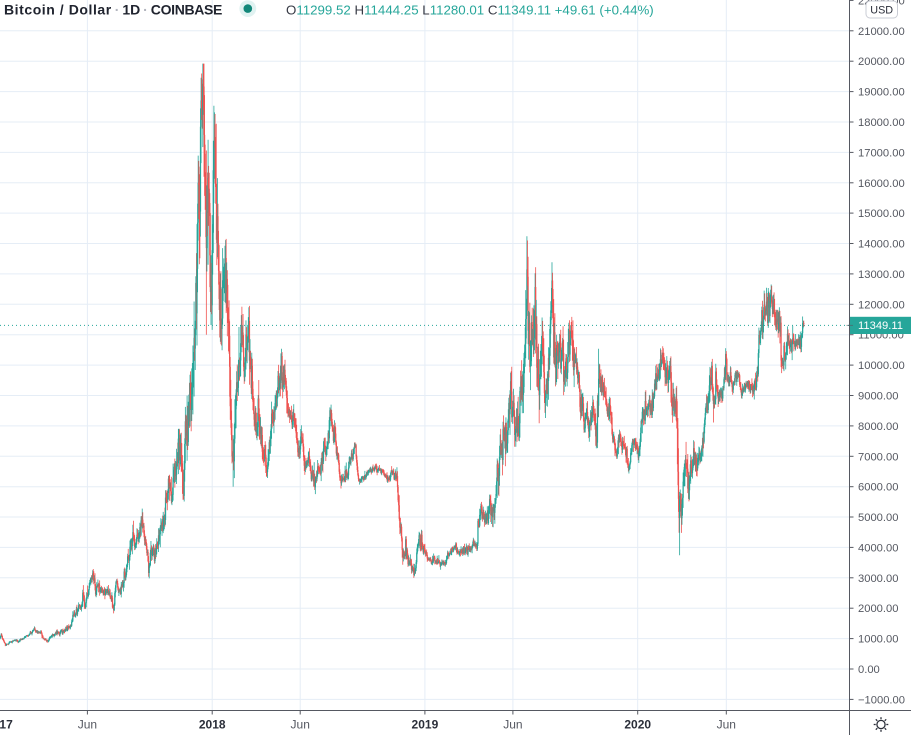 The height and width of the screenshot is (735, 911). What do you see at coordinates (881, 700) in the screenshot?
I see `svg-text: −1000.00` at bounding box center [881, 700].